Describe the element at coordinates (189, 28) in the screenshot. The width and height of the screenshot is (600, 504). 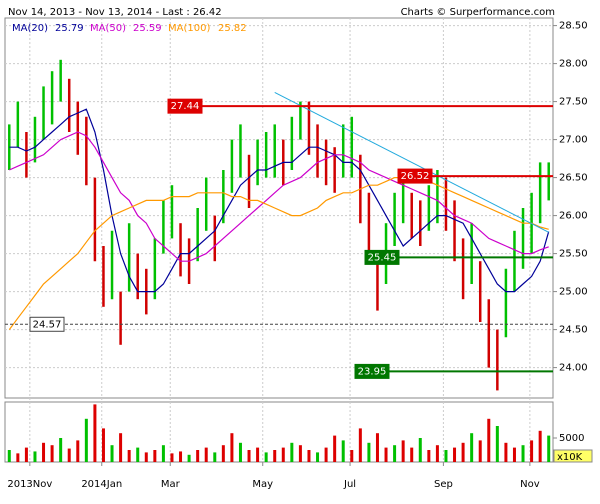
I see `legend-name: MA(100)` at that location.